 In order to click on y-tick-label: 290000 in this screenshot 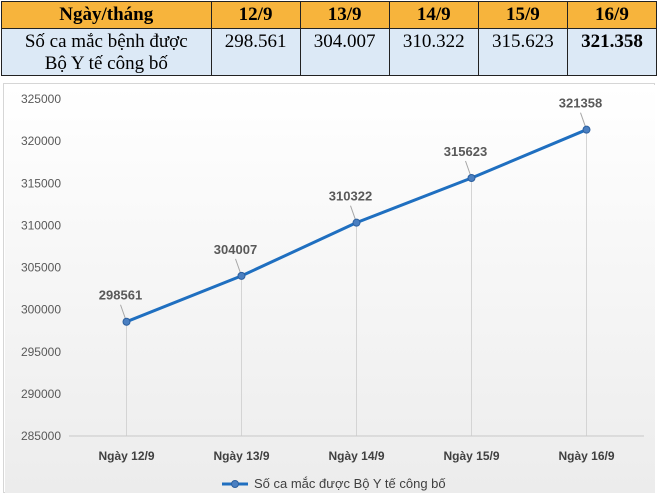, I will do `click(41, 394)`.